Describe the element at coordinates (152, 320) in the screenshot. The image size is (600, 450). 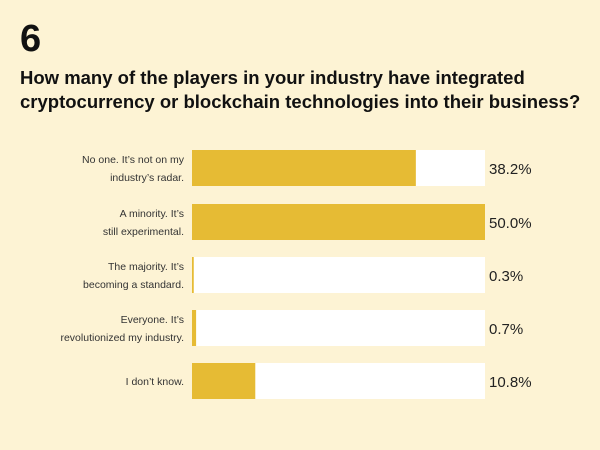
I see `category-label: Everyone. It’s` at that location.